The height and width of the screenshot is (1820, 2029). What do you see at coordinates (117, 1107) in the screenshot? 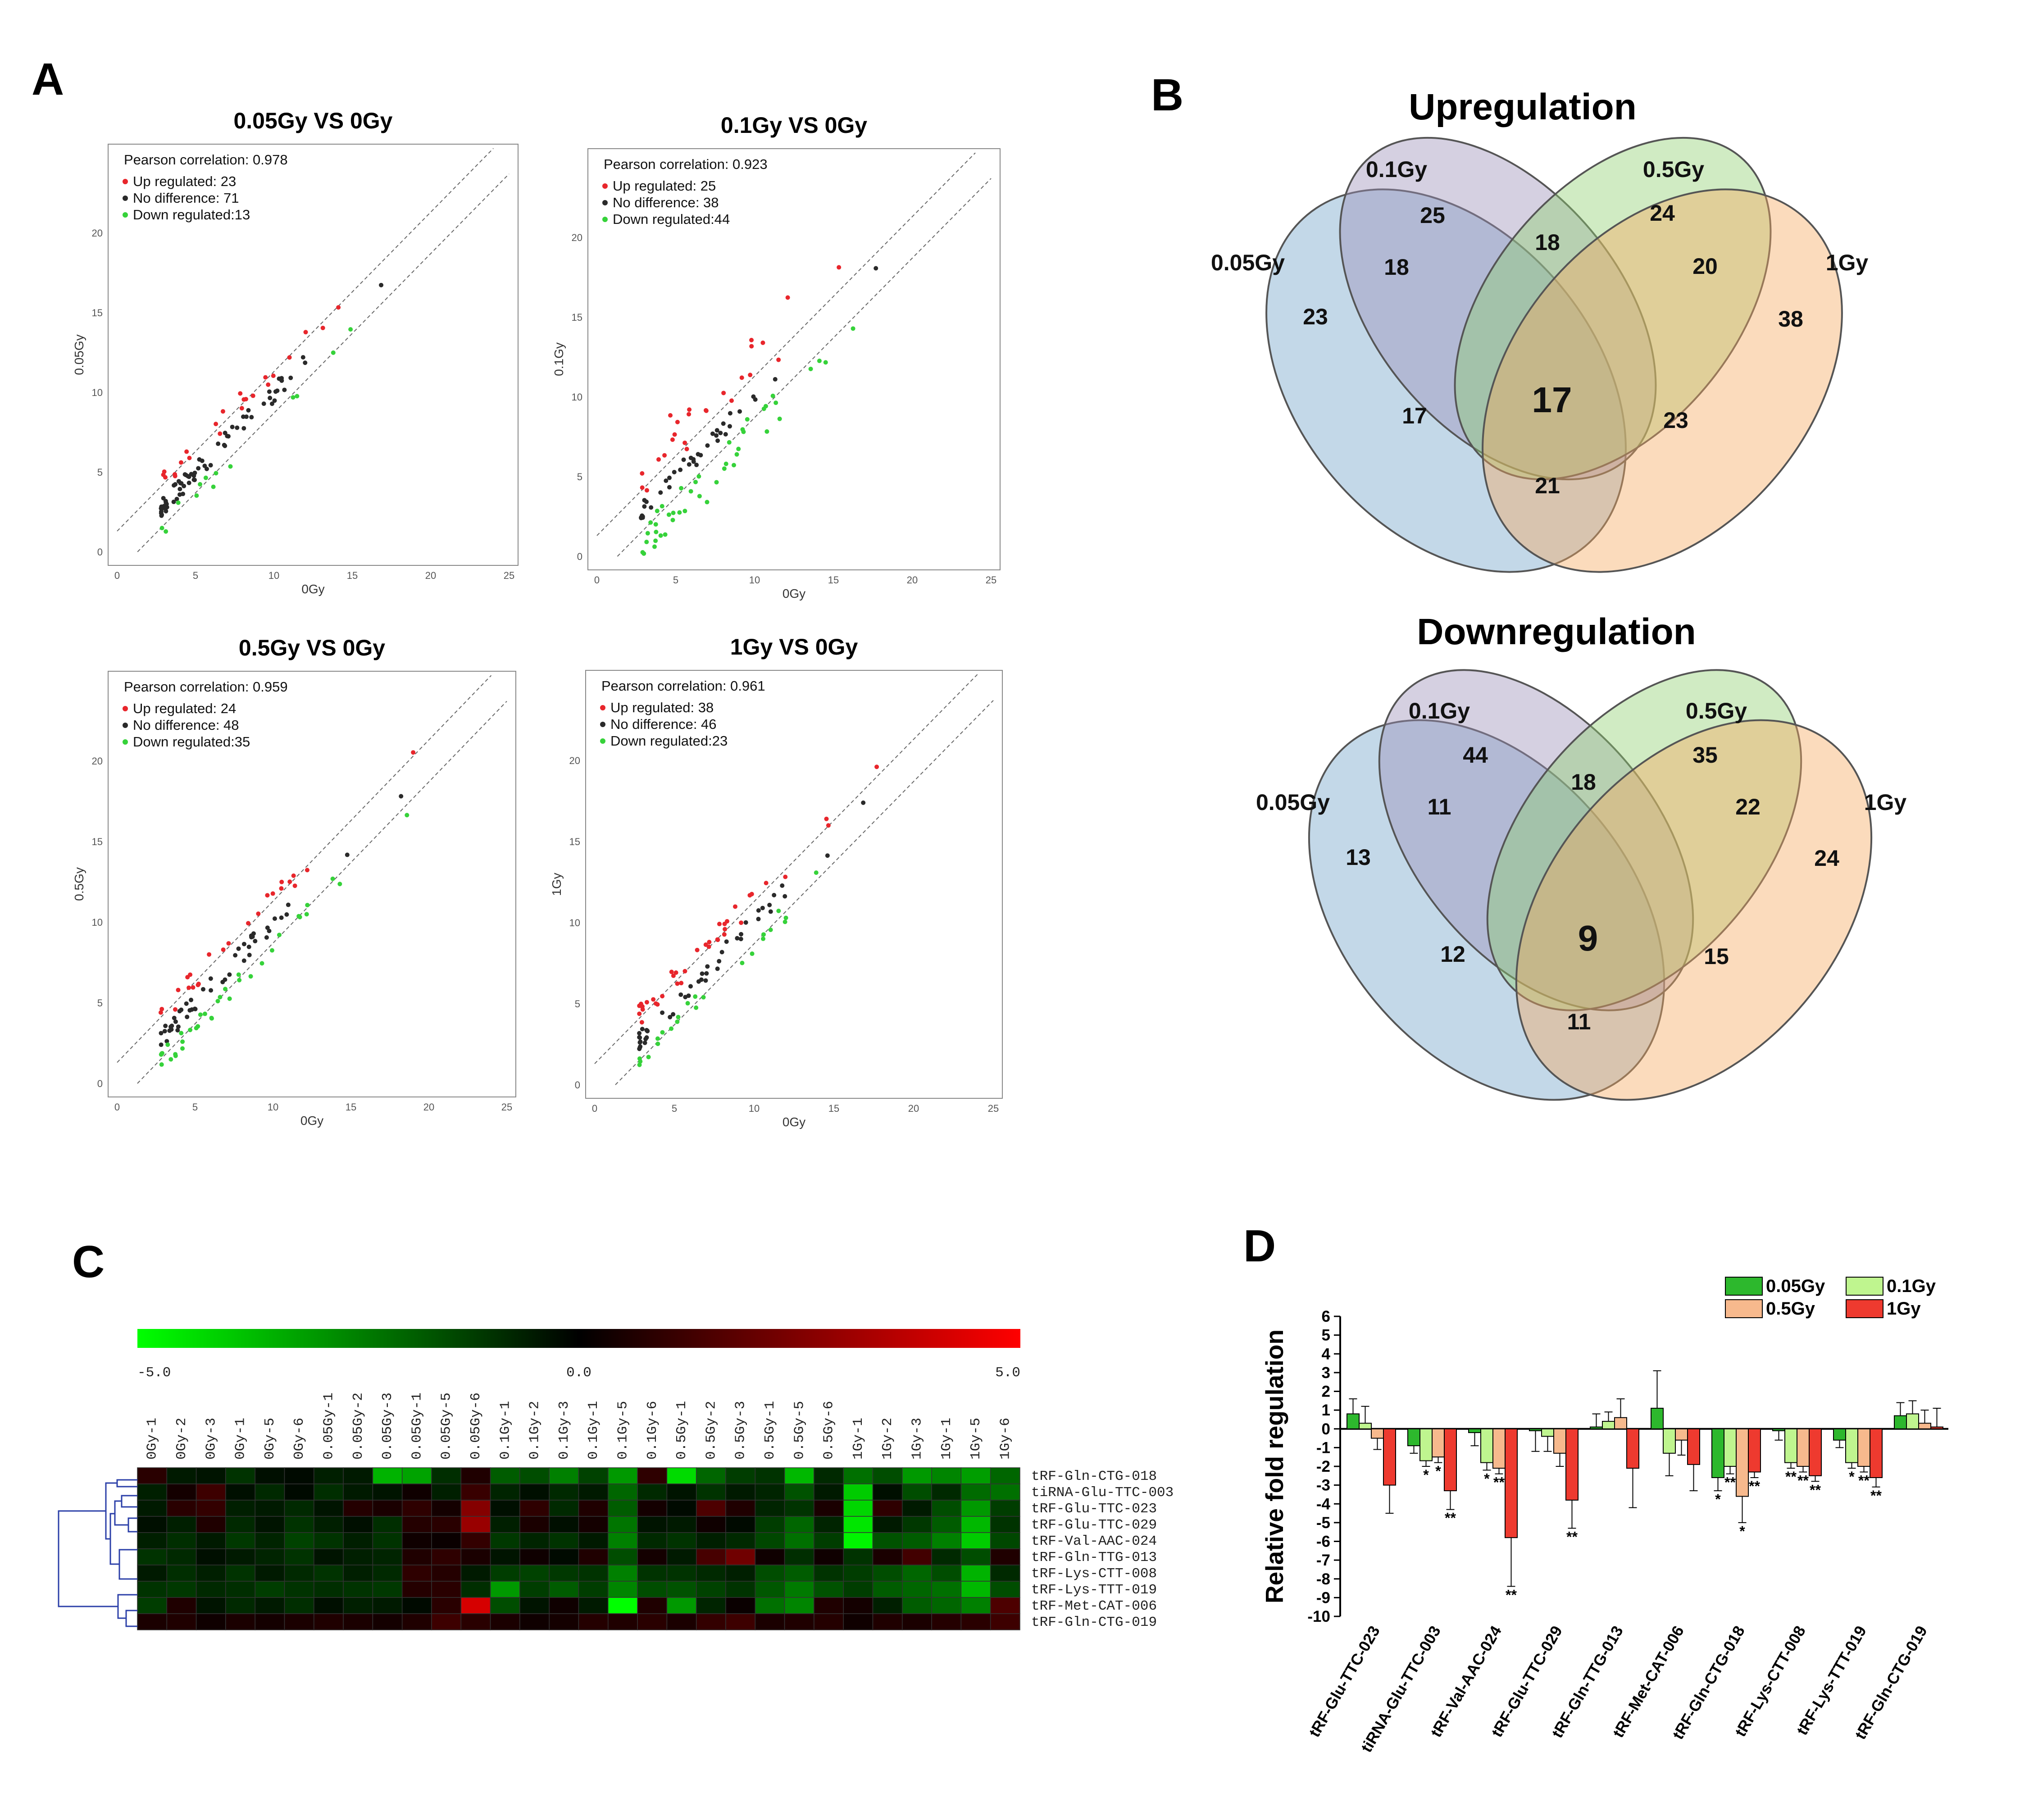
I see `x-tick-label: 0` at bounding box center [117, 1107].